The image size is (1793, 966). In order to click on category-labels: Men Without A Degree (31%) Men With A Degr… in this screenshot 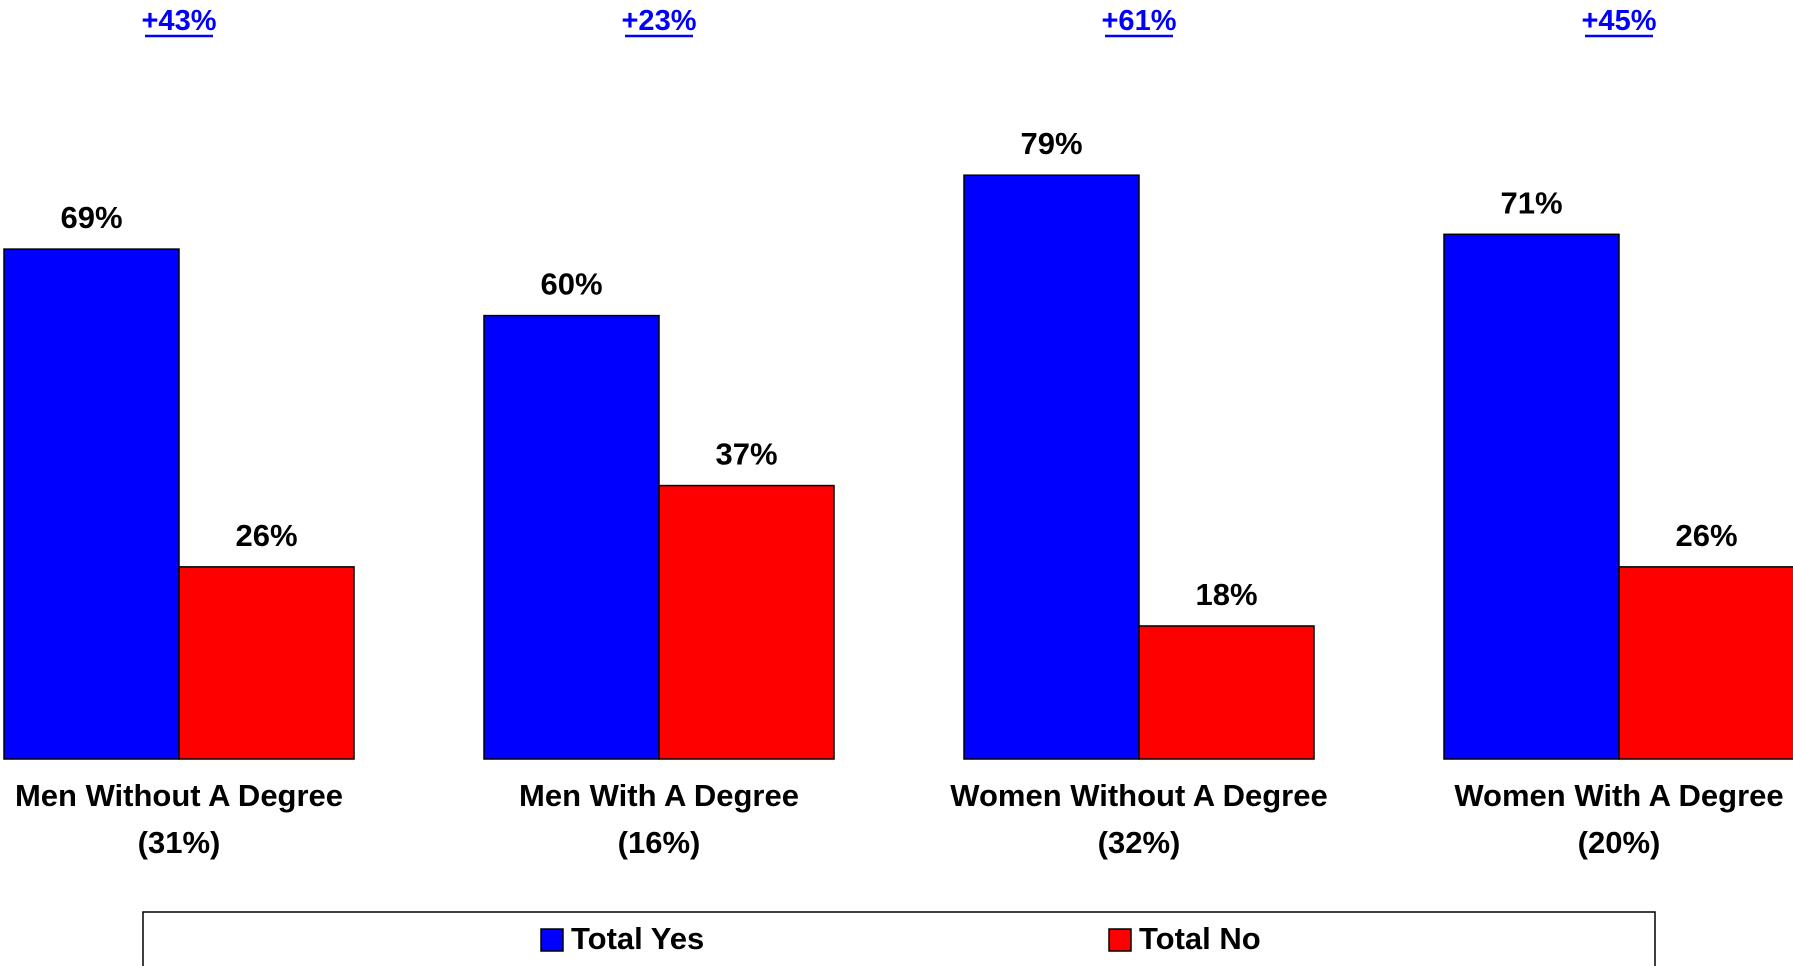, I will do `click(899, 819)`.